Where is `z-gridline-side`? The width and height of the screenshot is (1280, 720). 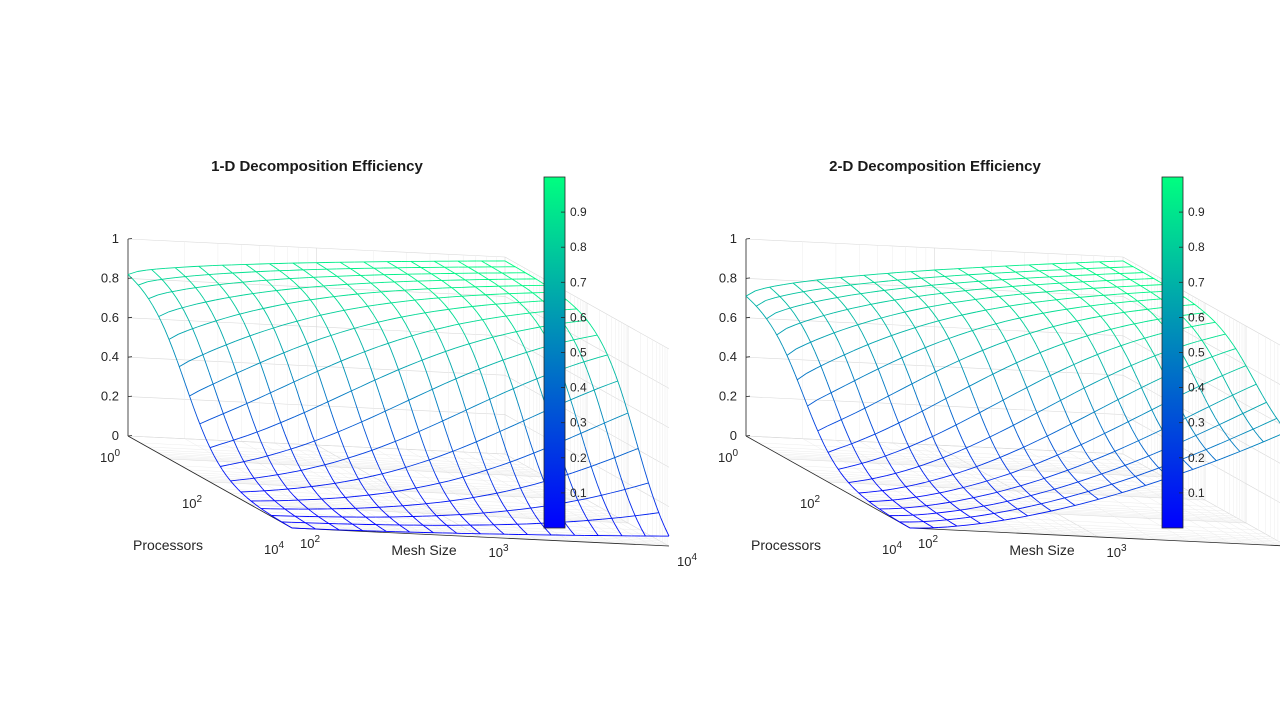
z-gridline-side is located at coordinates (1201, 301).